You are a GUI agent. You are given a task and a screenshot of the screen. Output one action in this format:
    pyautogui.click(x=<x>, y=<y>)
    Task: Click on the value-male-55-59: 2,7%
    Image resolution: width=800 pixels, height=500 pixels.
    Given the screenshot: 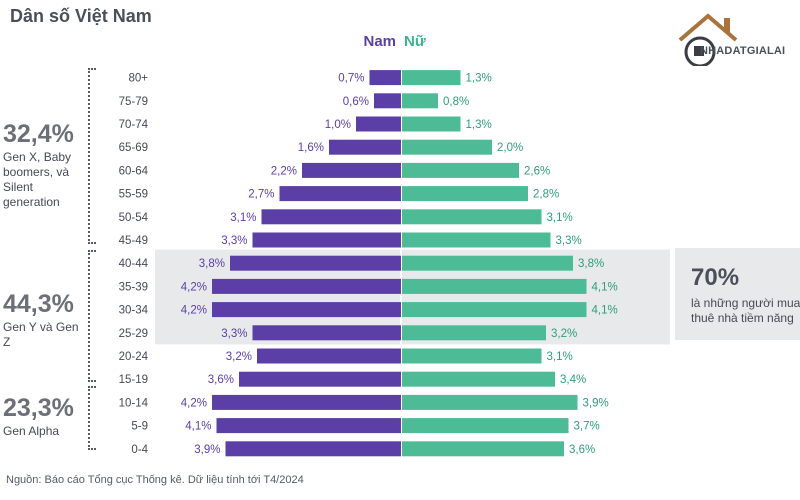 What is the action you would take?
    pyautogui.click(x=261, y=195)
    